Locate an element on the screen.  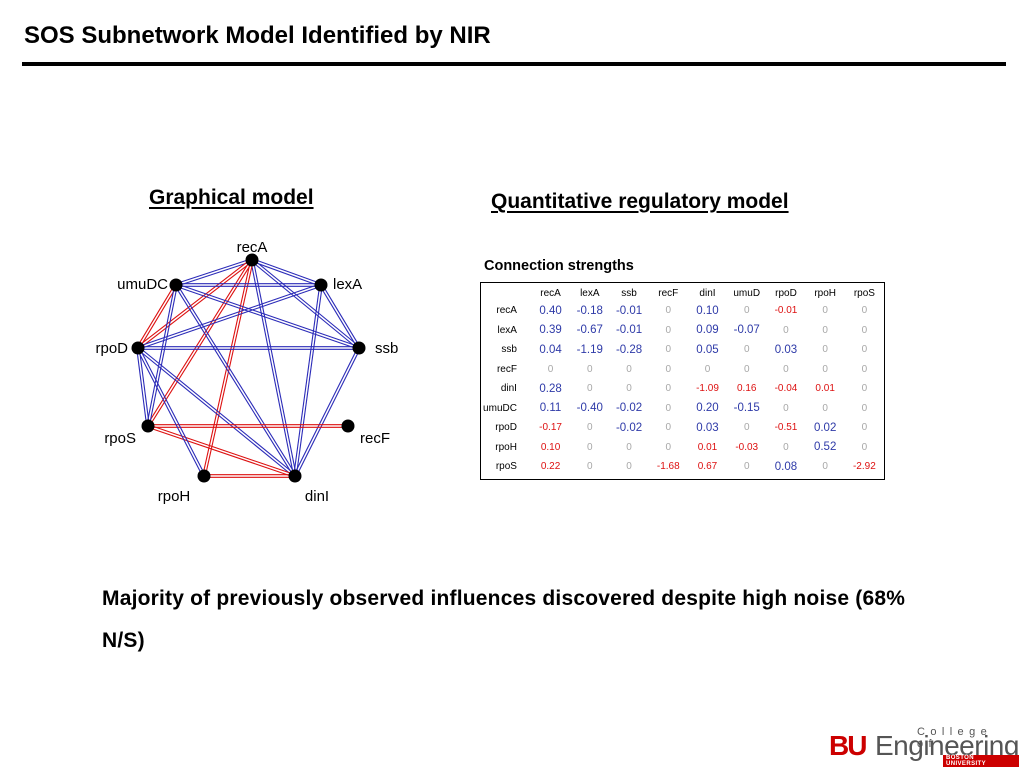
quantitative-model-heading: Quantitative regulatory model is located at coordinates (640, 201).